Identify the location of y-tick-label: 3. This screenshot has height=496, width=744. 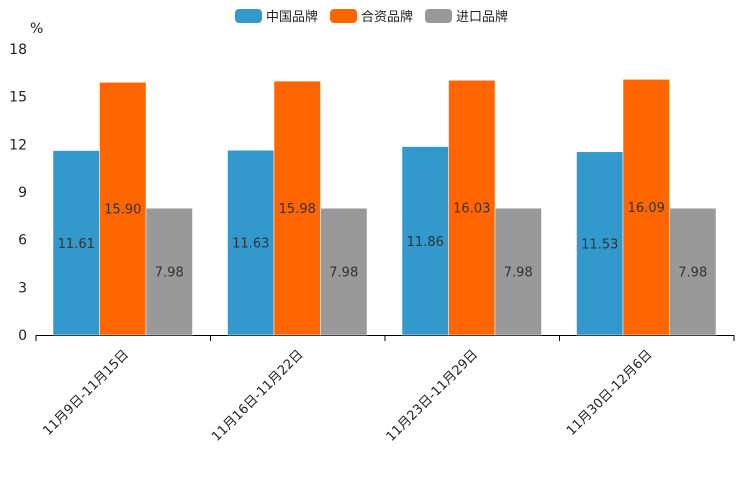
(22, 288).